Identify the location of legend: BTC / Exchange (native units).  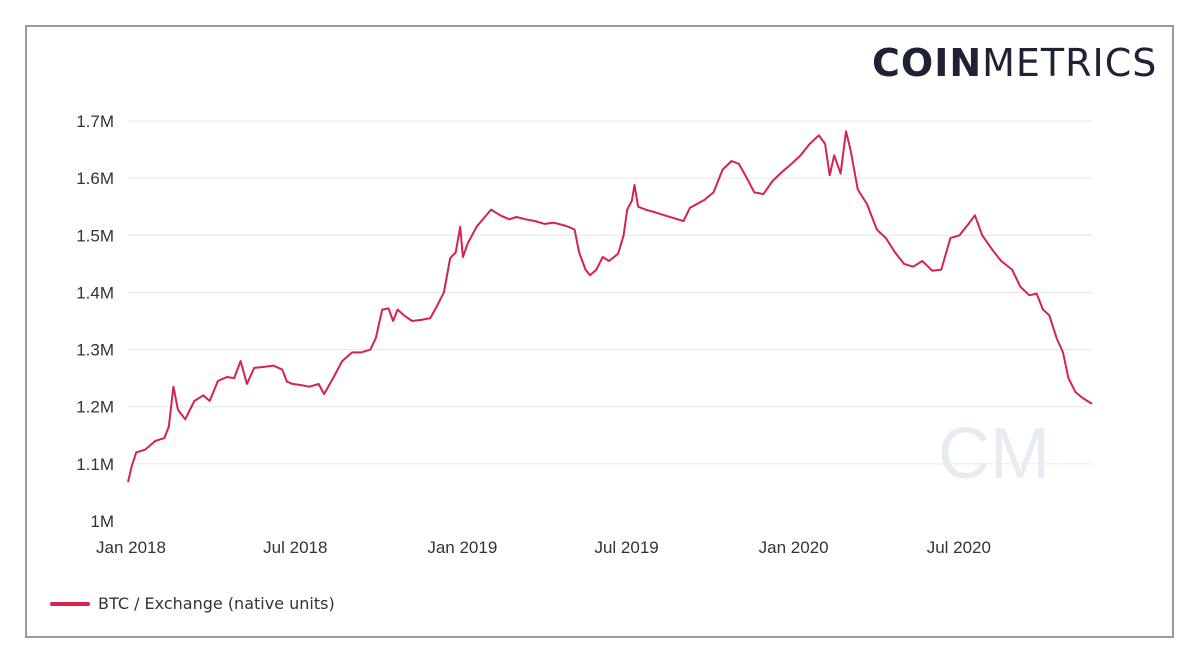
(192, 603).